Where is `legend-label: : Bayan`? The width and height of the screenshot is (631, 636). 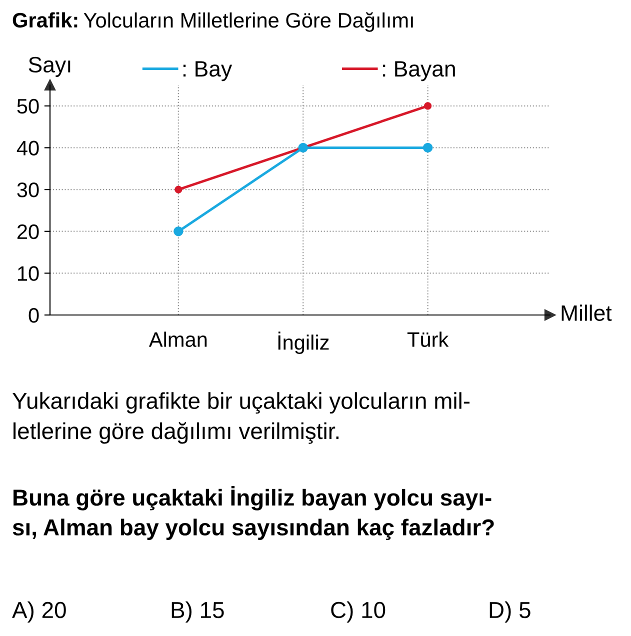 legend-label: : Bayan is located at coordinates (419, 71).